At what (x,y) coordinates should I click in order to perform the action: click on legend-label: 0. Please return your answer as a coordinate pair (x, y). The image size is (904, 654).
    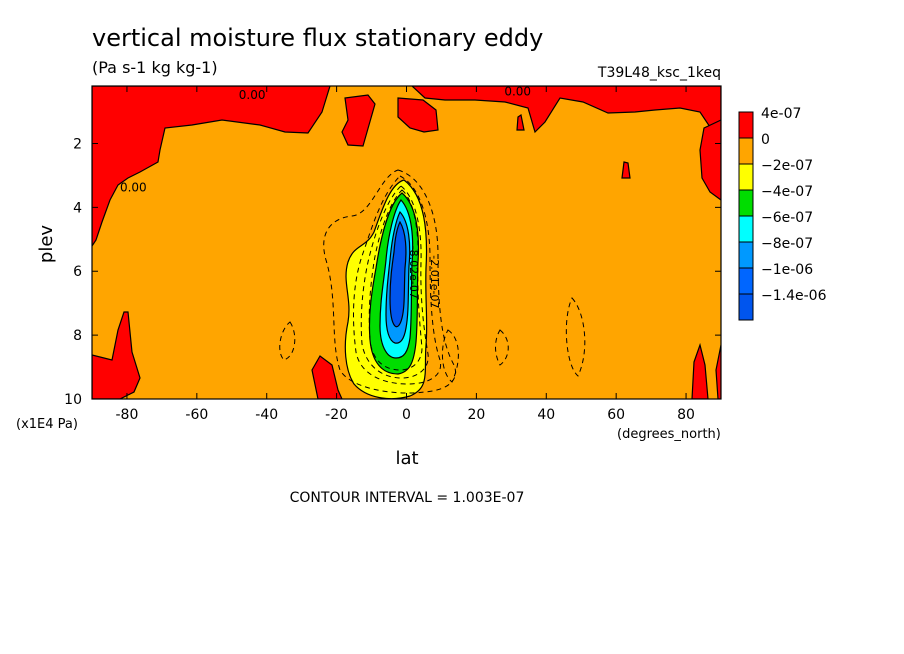
    Looking at the image, I should click on (765, 140).